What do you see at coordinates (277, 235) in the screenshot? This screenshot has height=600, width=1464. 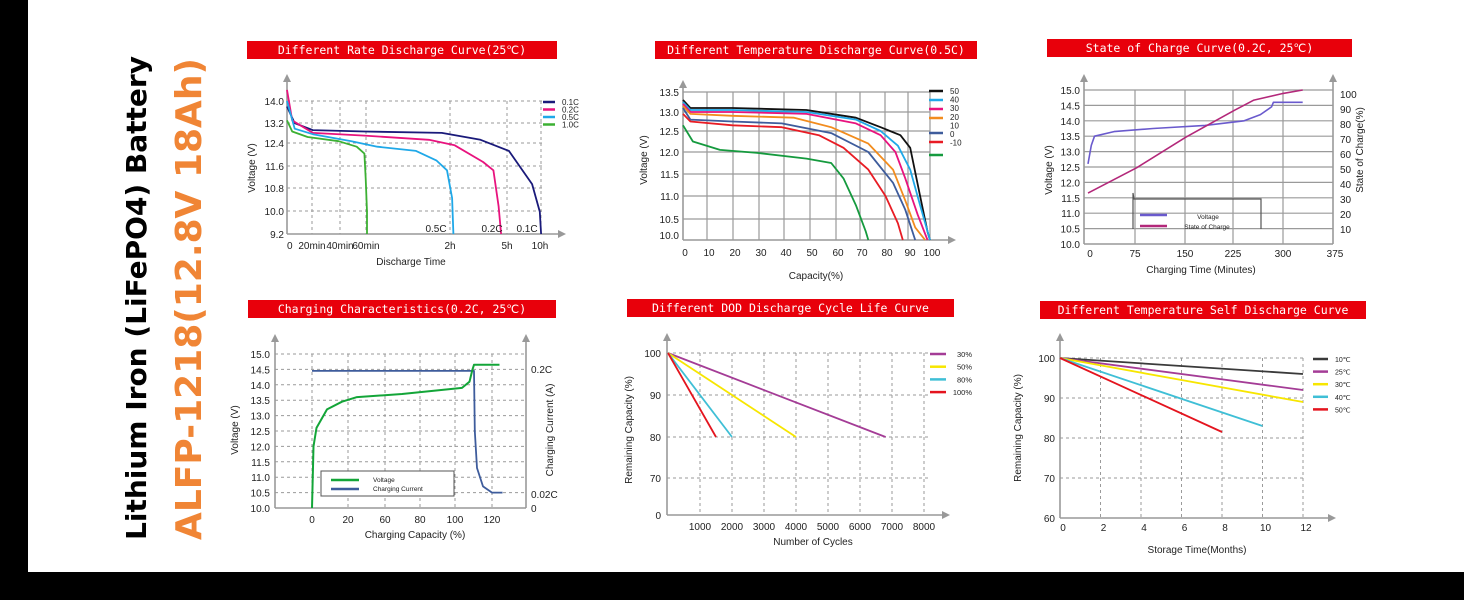 I see `y-tick-label: 9.2` at bounding box center [277, 235].